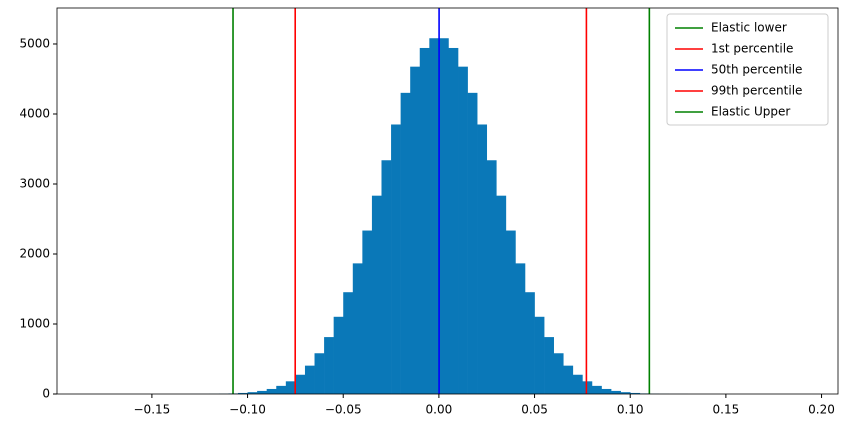 Image resolution: width=847 pixels, height=432 pixels. What do you see at coordinates (756, 91) in the screenshot?
I see `legend-label: 99th percentile` at bounding box center [756, 91].